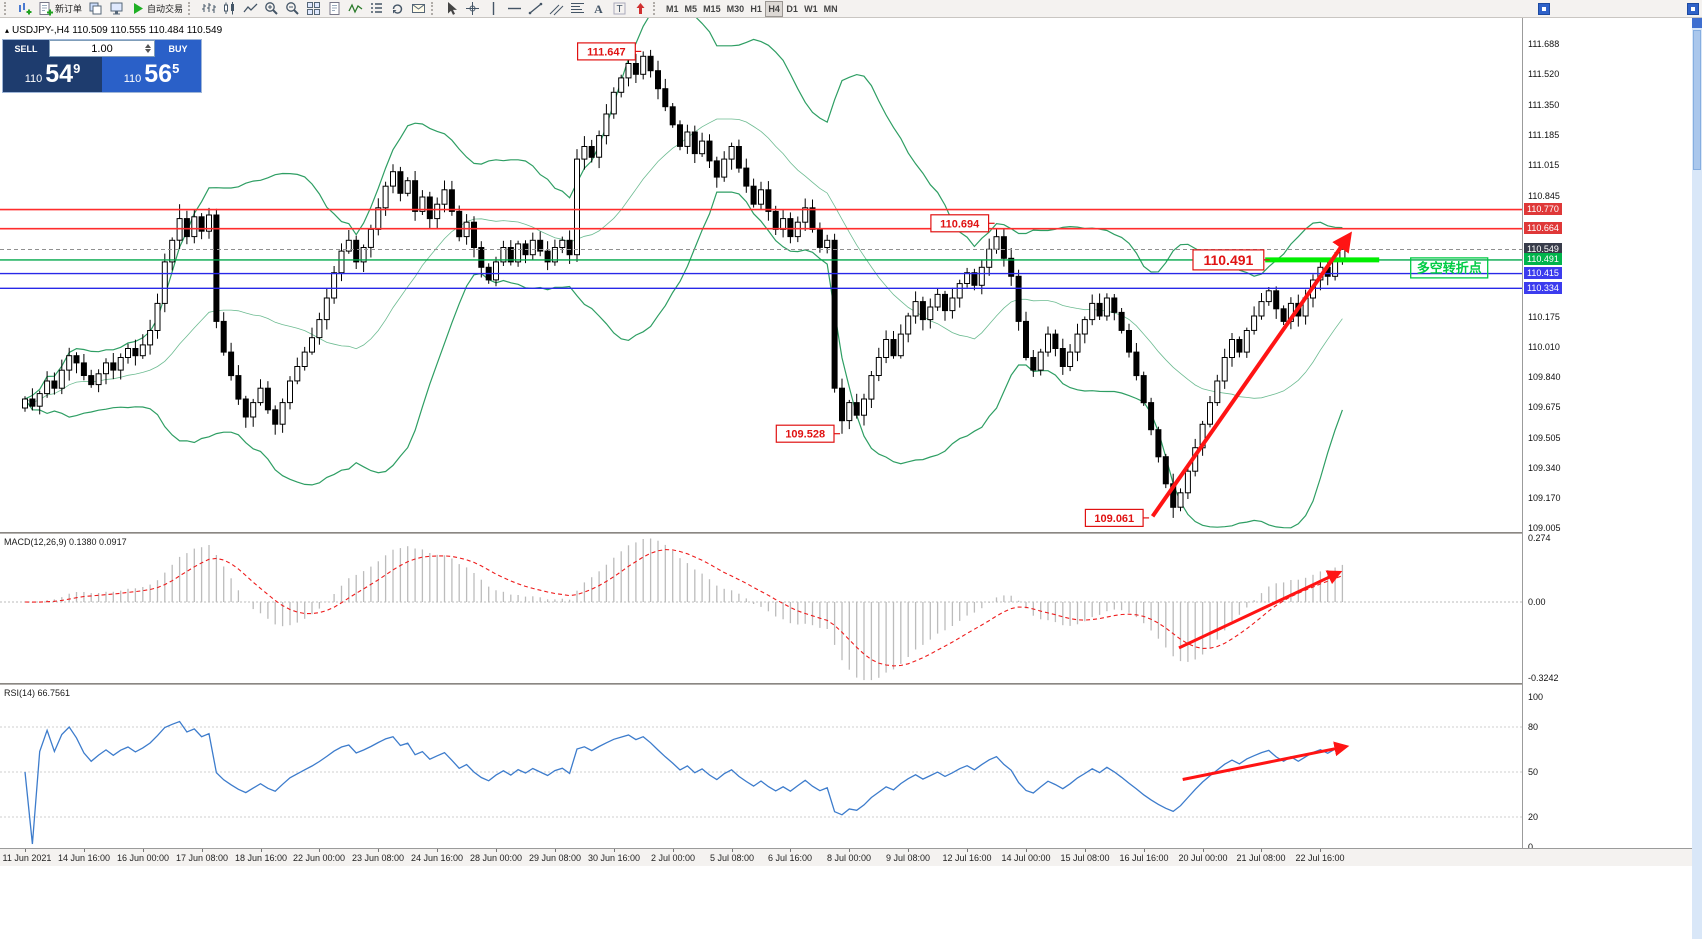 This screenshot has width=1702, height=939. Describe the element at coordinates (1251, 374) in the screenshot. I see `trend-arrow` at that location.